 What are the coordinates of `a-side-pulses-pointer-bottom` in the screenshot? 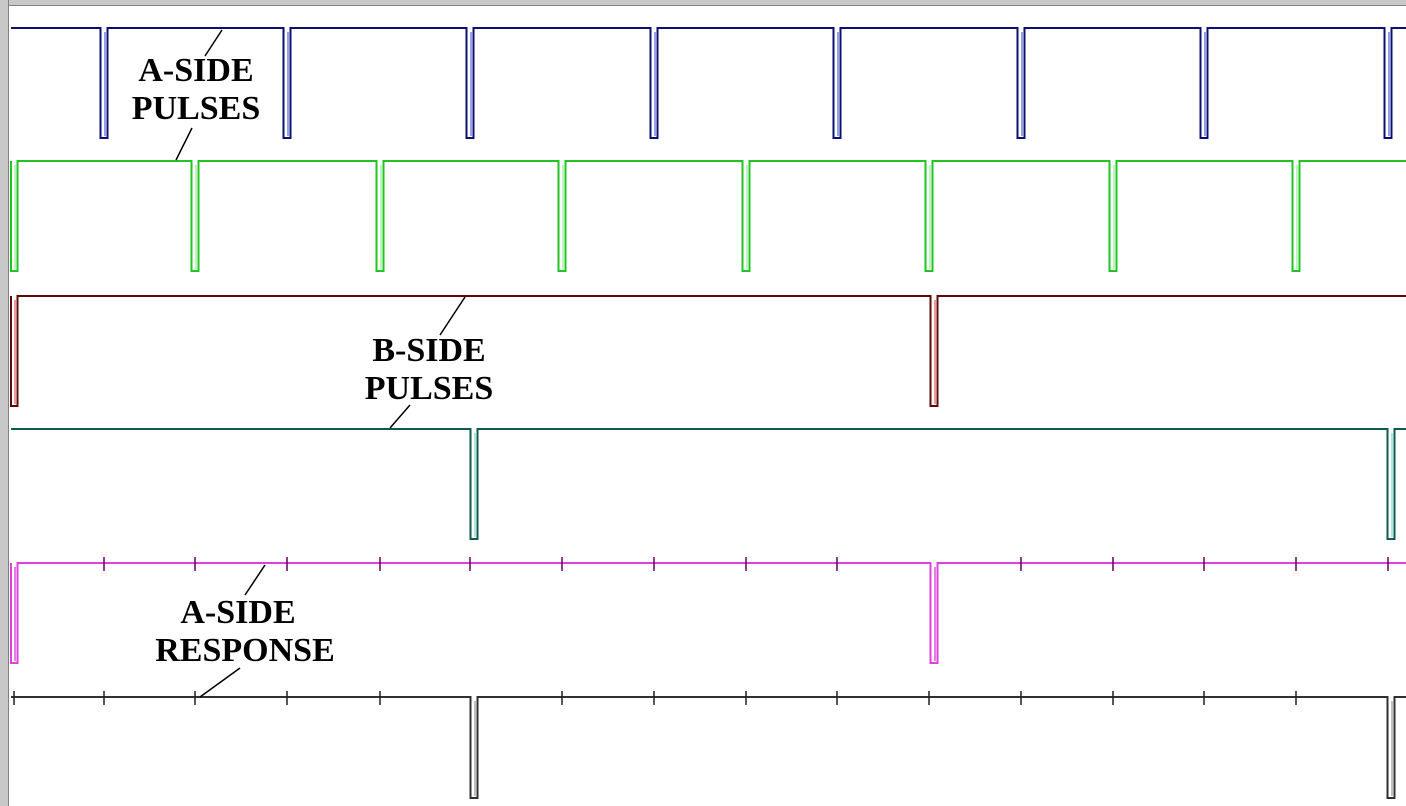 It's located at (184, 144).